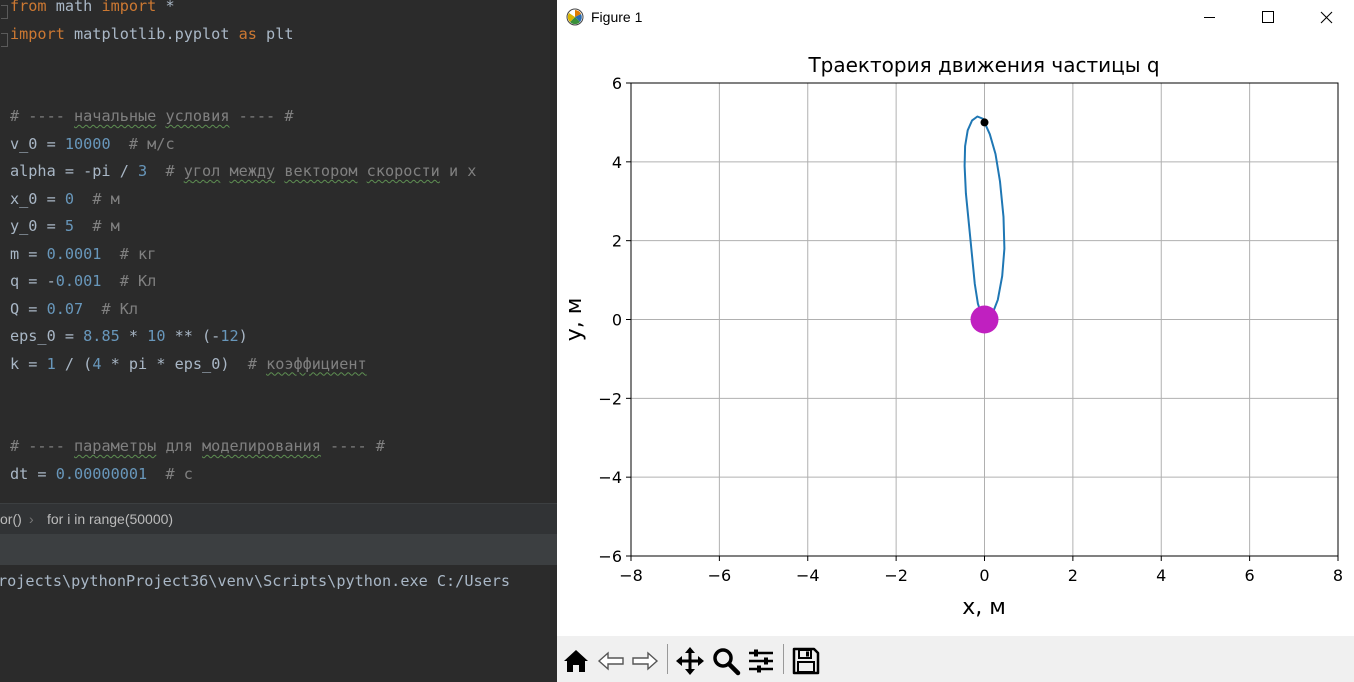 The width and height of the screenshot is (1354, 682). Describe the element at coordinates (458, 171) in the screenshot. I see `code-token: и x` at that location.